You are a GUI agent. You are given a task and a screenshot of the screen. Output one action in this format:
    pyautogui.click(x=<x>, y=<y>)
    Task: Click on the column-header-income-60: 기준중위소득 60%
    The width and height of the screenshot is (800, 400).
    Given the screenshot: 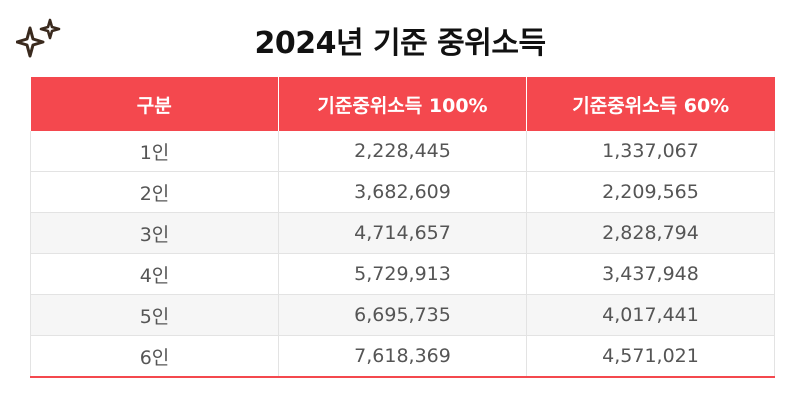 What is the action you would take?
    pyautogui.click(x=650, y=104)
    